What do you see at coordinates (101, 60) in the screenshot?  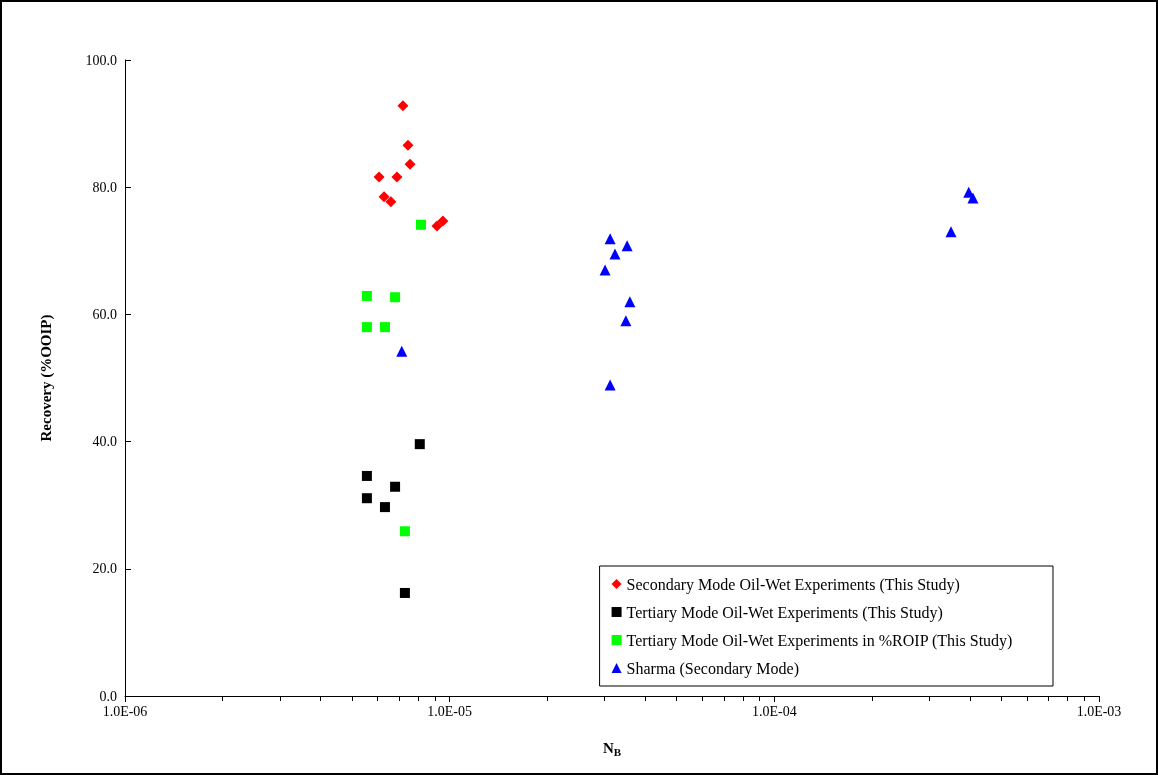 I see `y-tick-label: 100.0` at bounding box center [101, 60].